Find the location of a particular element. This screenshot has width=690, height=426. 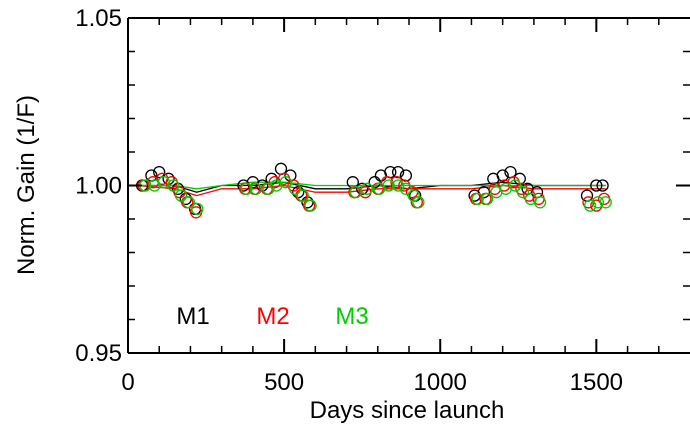

series-m3 is located at coordinates (375, 196).